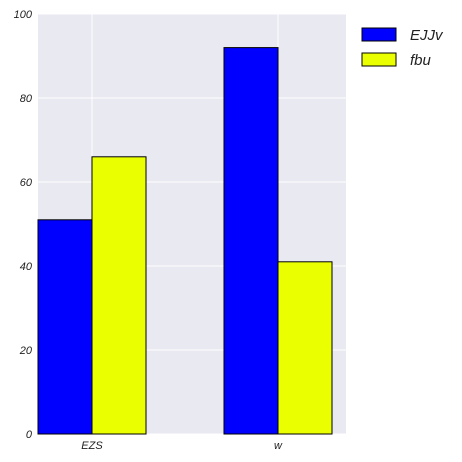 This screenshot has height=462, width=462. Describe the element at coordinates (379, 34) in the screenshot. I see `legend-swatch-EJJv` at that location.